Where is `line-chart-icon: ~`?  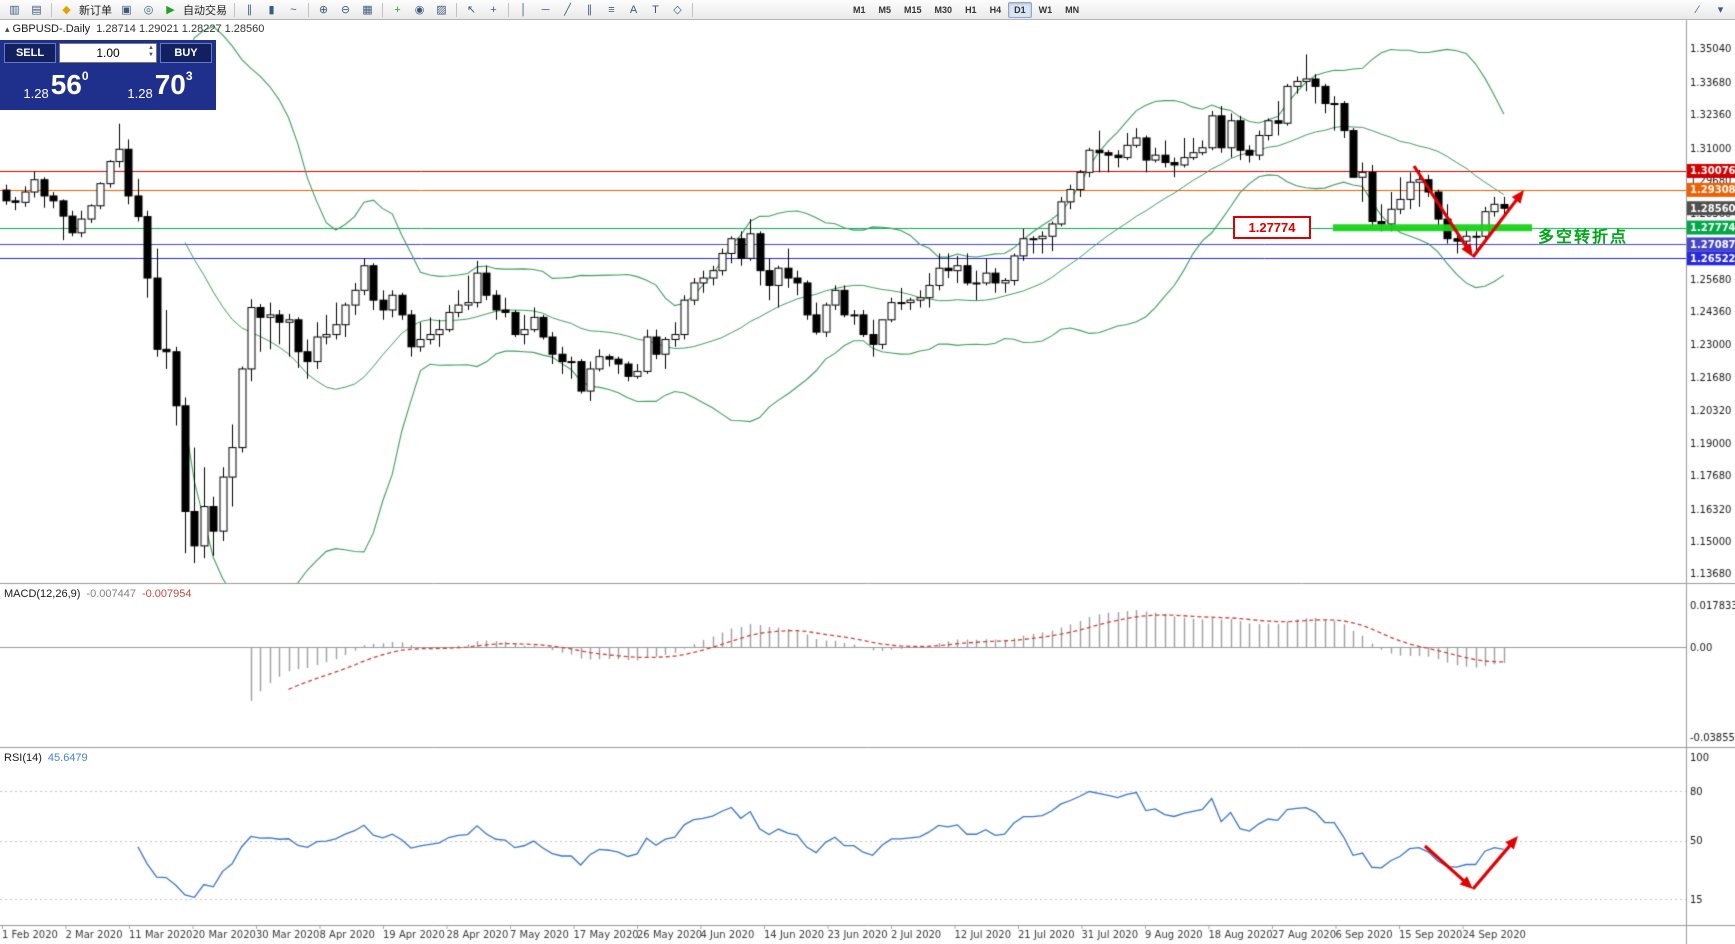
line-chart-icon: ~ is located at coordinates (293, 9).